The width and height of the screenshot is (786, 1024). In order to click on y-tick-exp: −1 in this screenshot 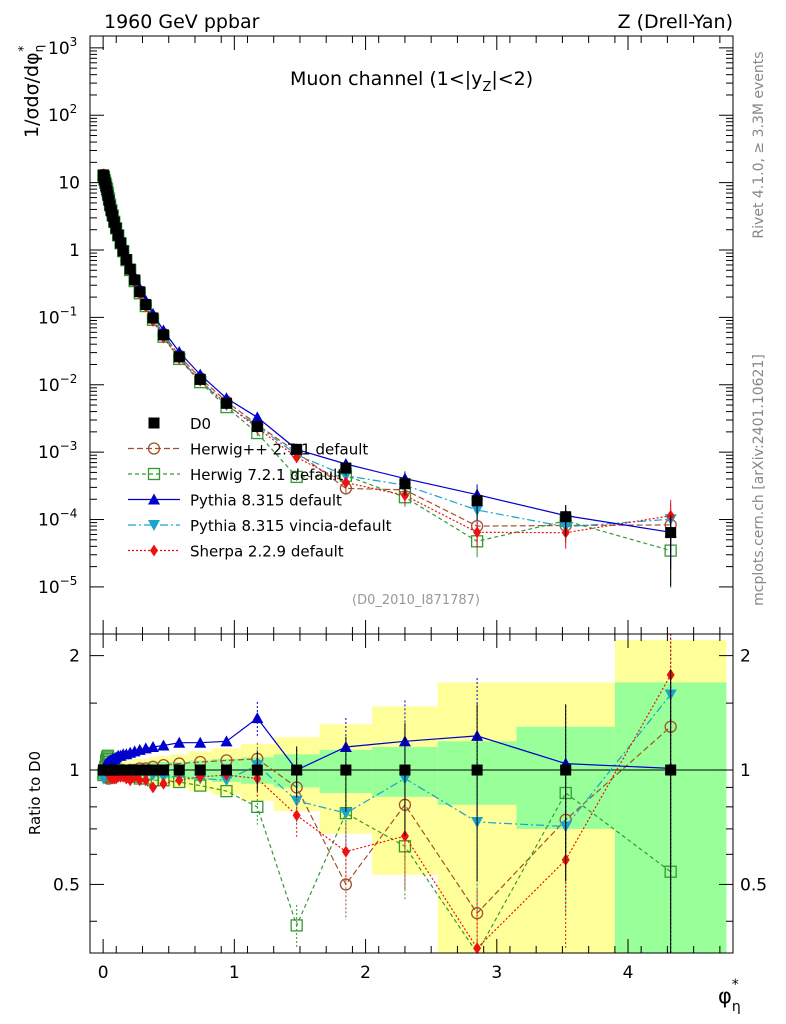, I will do `click(69, 311)`.